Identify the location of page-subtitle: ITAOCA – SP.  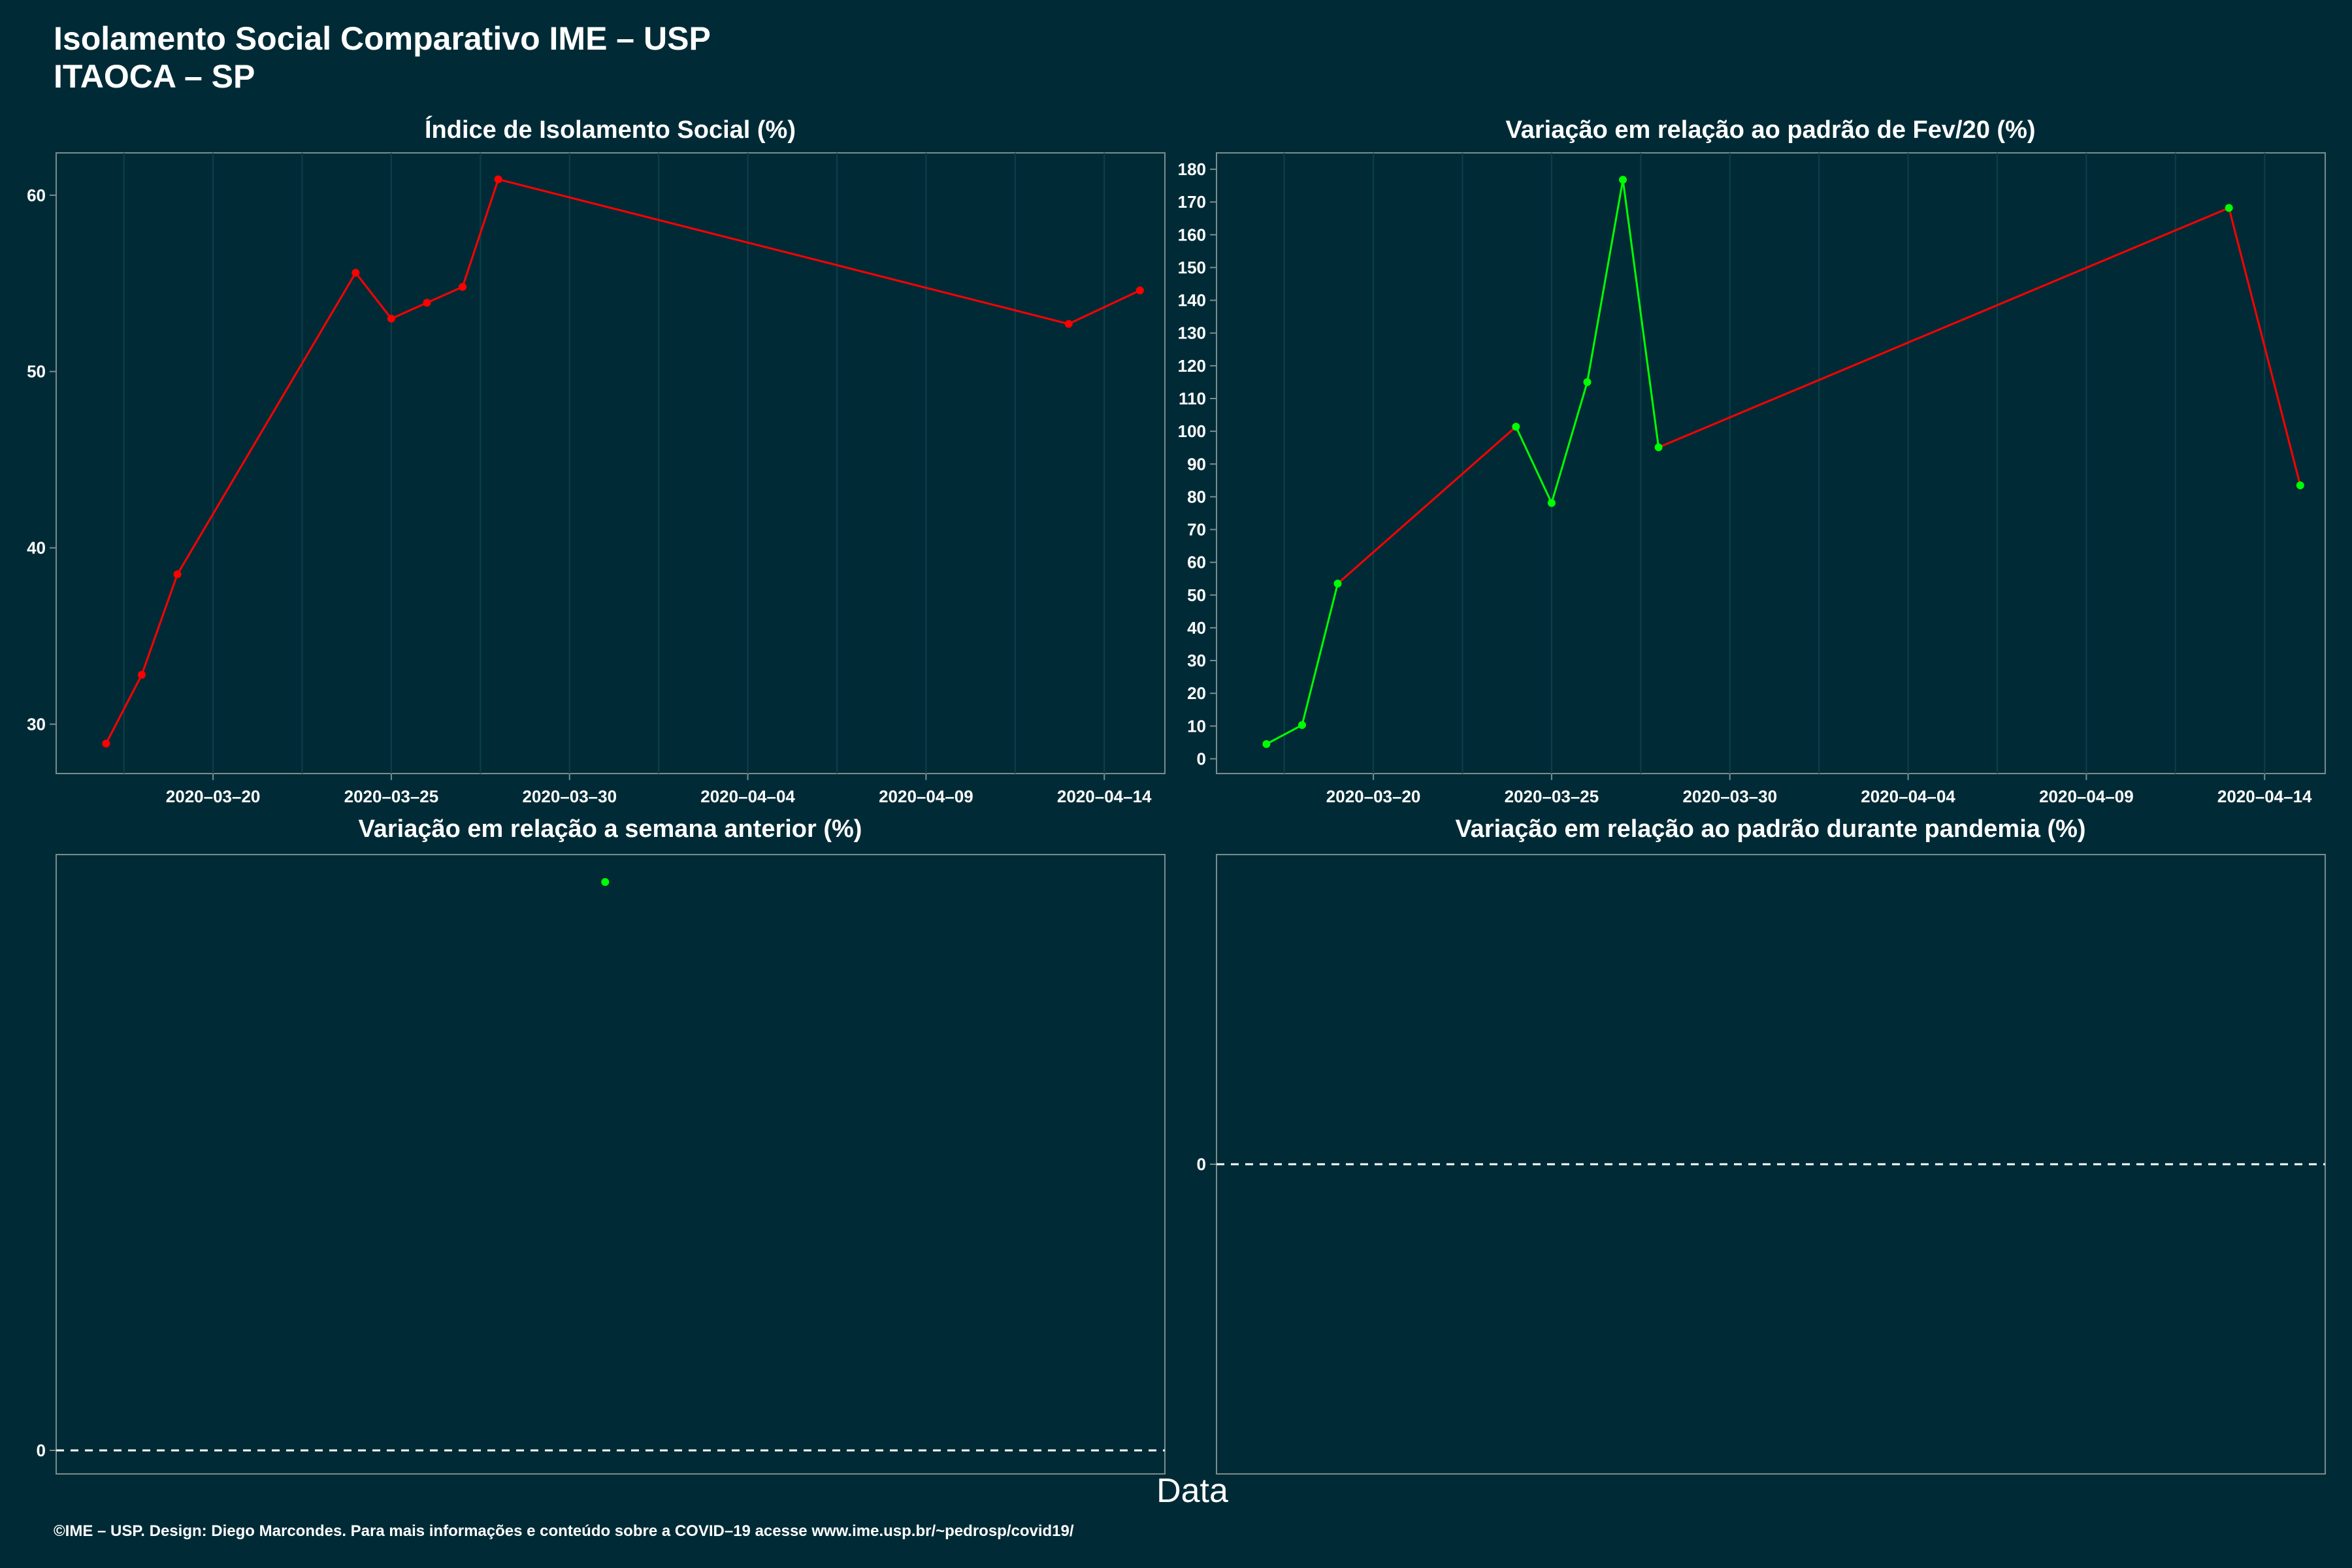
(154, 76).